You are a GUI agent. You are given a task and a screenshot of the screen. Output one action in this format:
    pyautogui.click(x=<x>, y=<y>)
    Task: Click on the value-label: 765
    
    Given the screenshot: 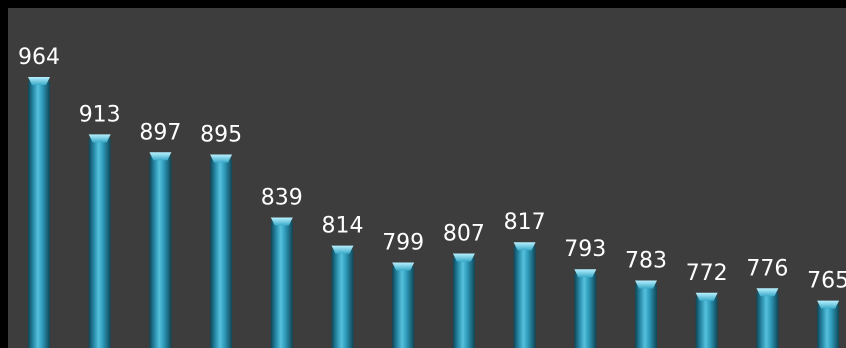 What is the action you would take?
    pyautogui.click(x=826, y=281)
    